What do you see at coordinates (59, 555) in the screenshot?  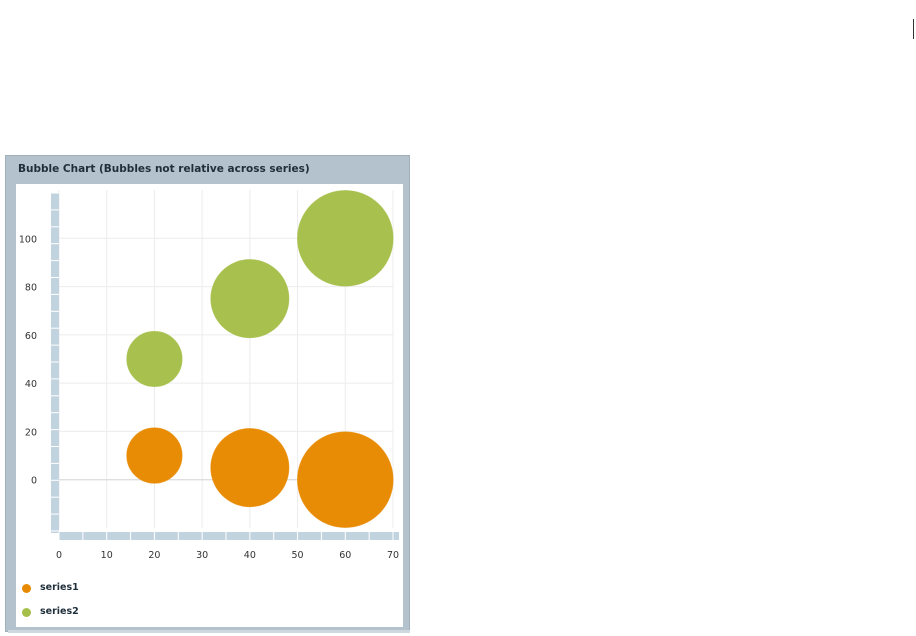 I see `x-tick-label: 0` at bounding box center [59, 555].